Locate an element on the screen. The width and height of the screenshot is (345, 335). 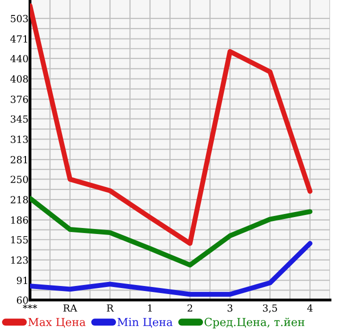
y-tick-label: 91 is located at coordinates (22, 280).